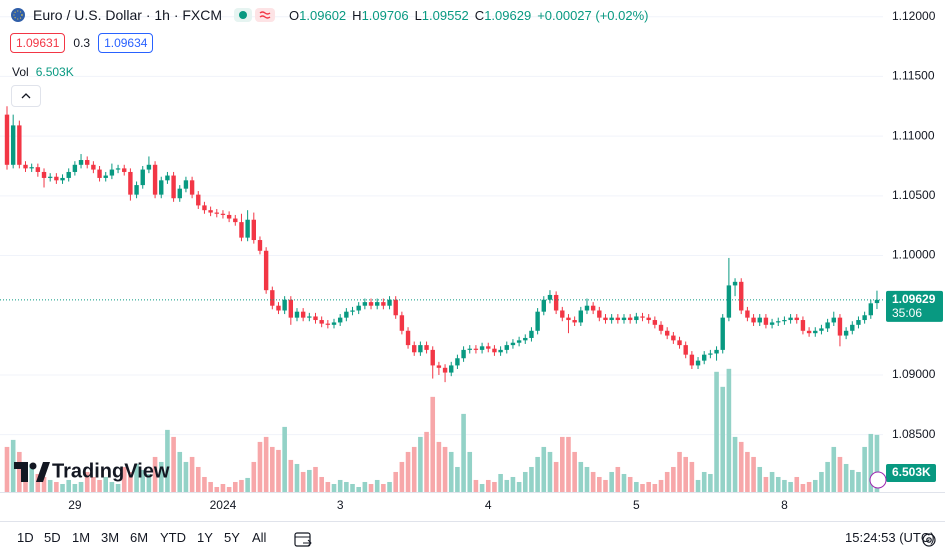 This screenshot has width=945, height=558. What do you see at coordinates (265, 15) in the screenshot?
I see `data-delay-icon` at bounding box center [265, 15].